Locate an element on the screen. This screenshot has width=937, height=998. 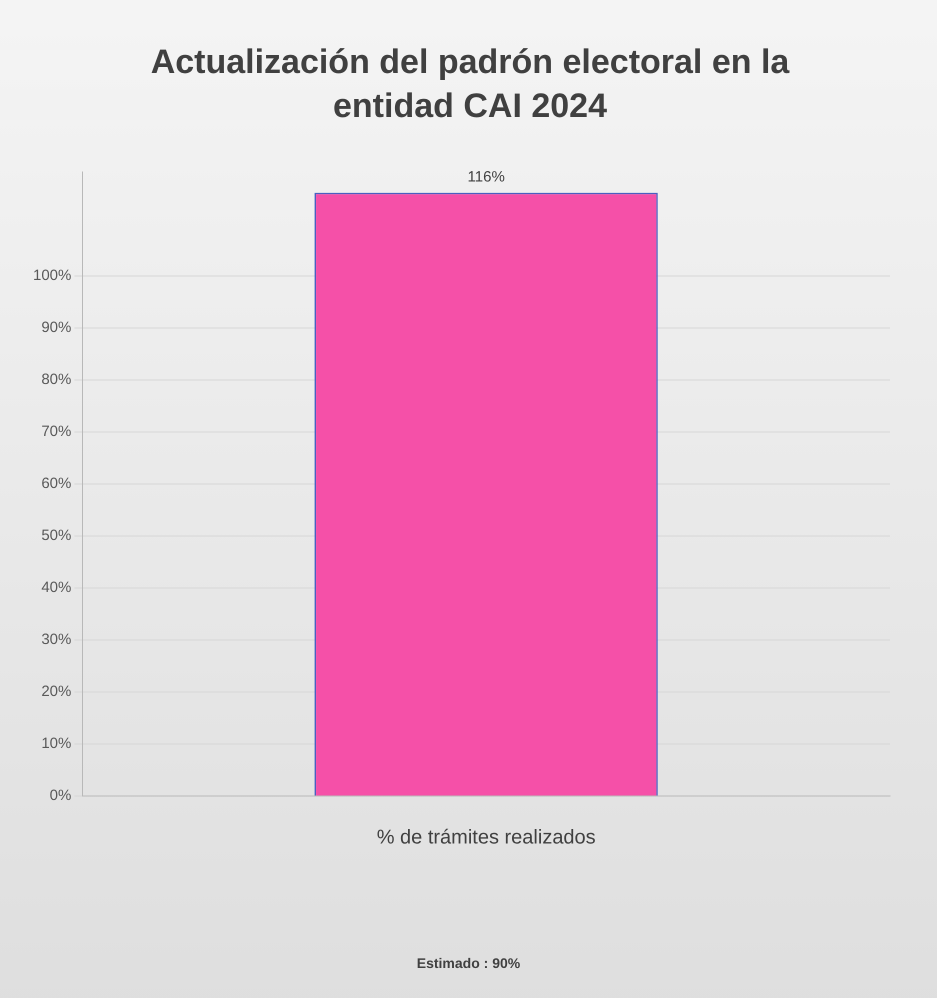
y-tick-label: 100% is located at coordinates (52, 275).